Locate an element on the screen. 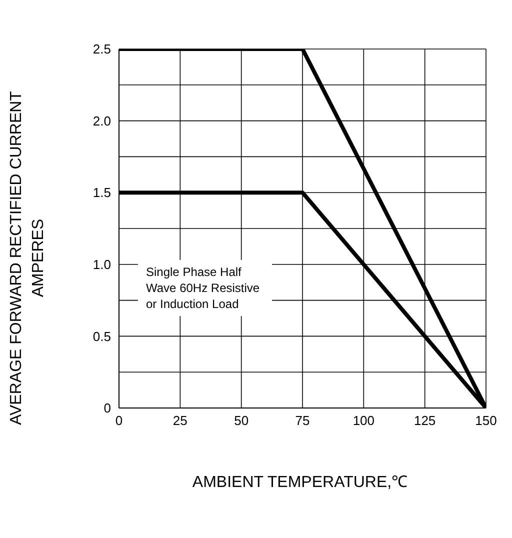 This screenshot has width=512, height=538. x-tick-label: 0 is located at coordinates (119, 420).